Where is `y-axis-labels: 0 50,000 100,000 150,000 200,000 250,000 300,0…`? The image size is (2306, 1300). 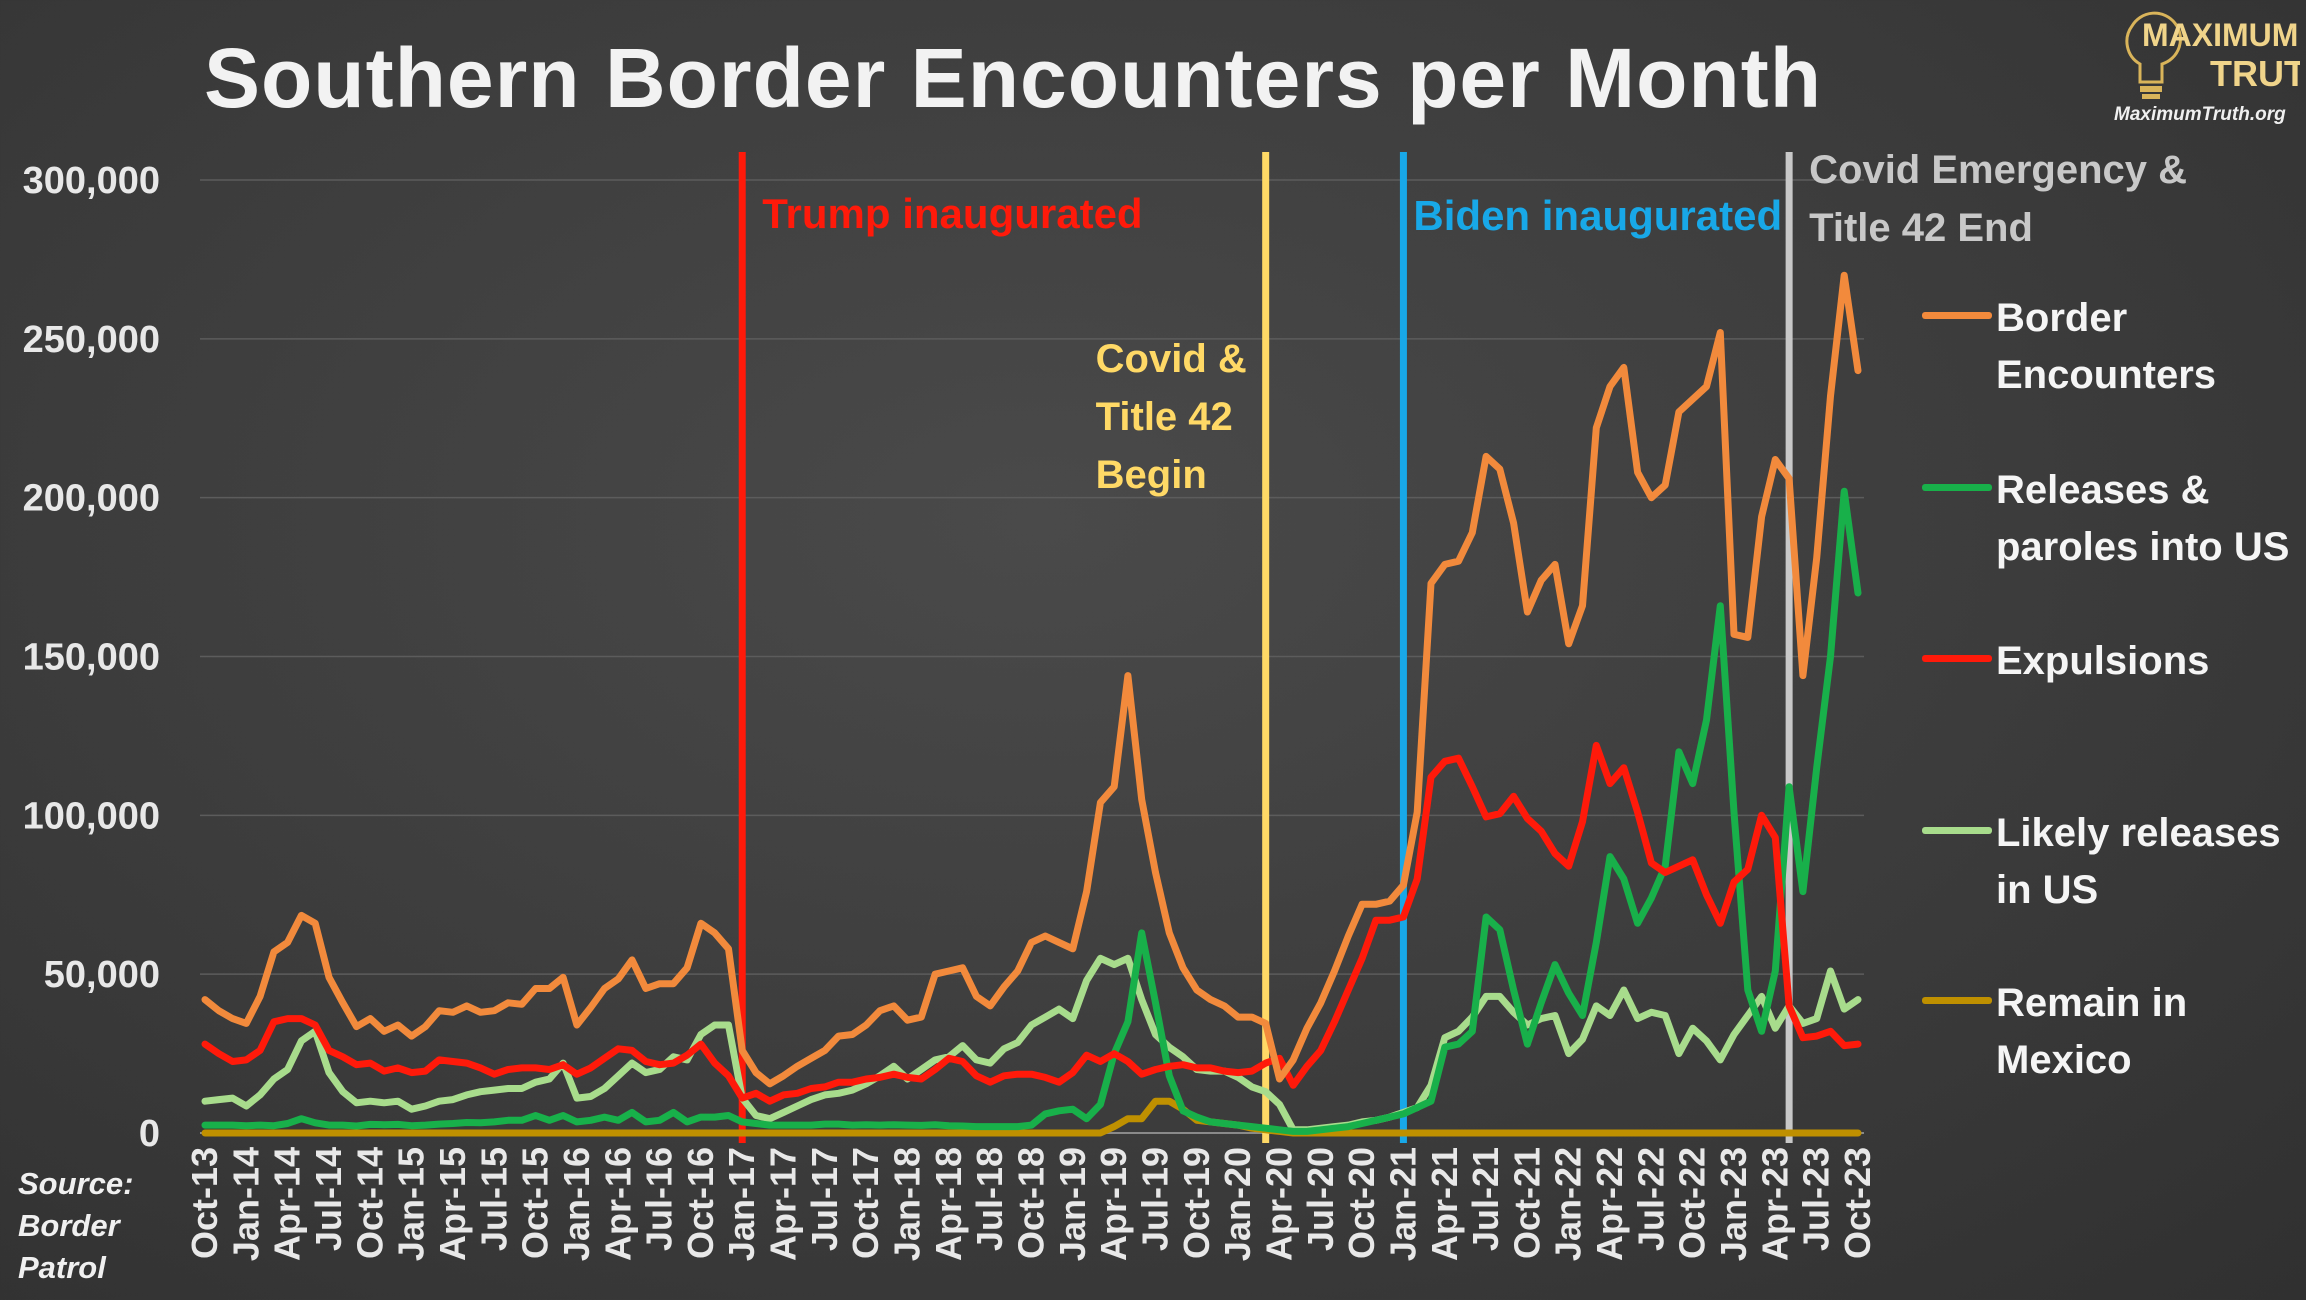 y-axis-labels: 0 50,000 100,000 150,000 200,000 250,000 300,0… is located at coordinates (91, 657).